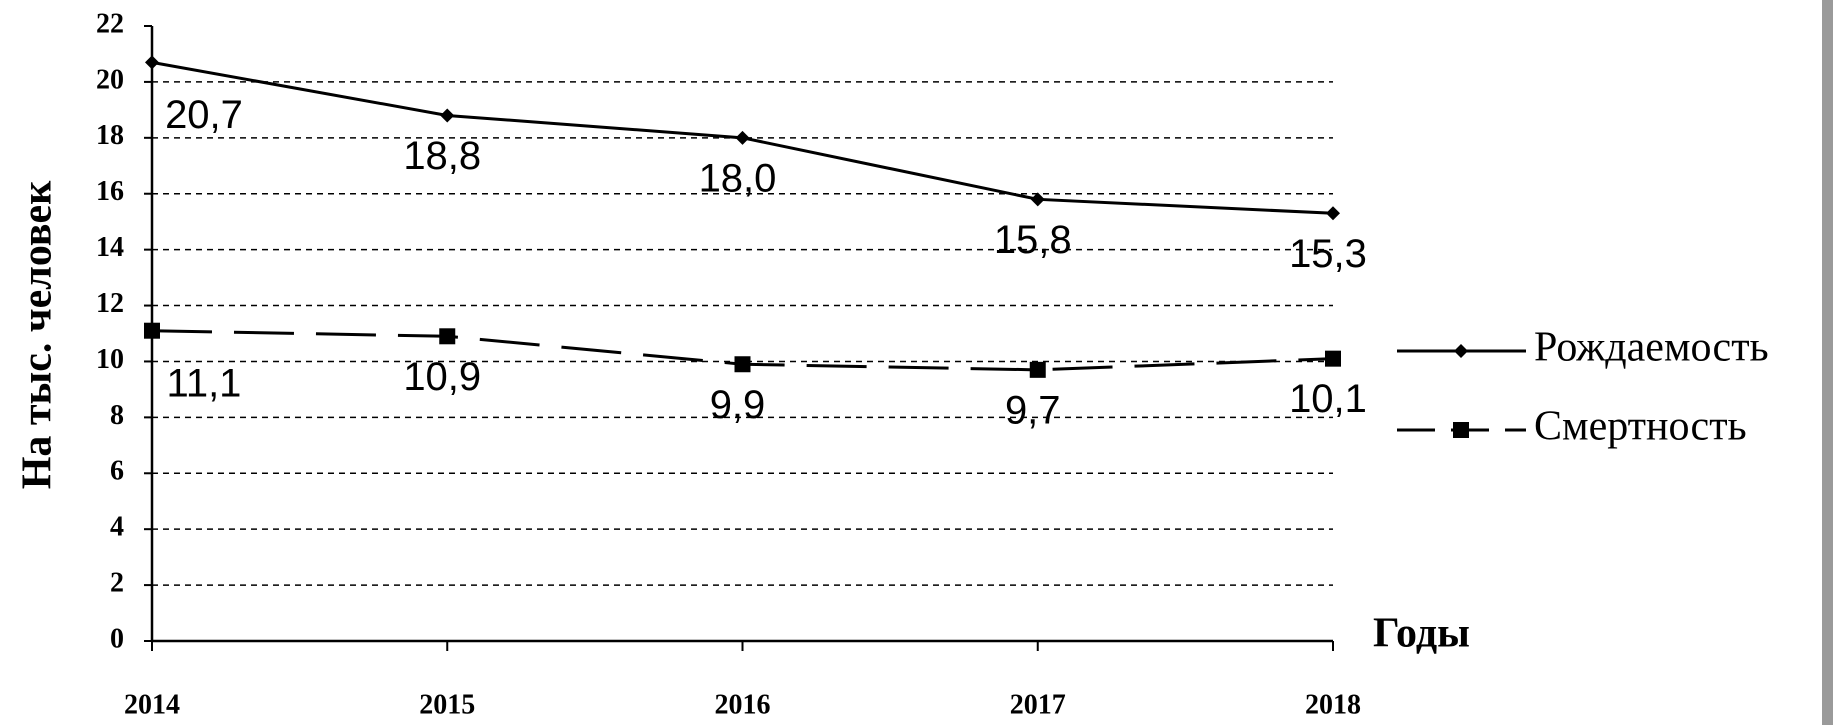 The height and width of the screenshot is (725, 1833). Describe the element at coordinates (152, 704) in the screenshot. I see `x-tick-label: 2014` at that location.